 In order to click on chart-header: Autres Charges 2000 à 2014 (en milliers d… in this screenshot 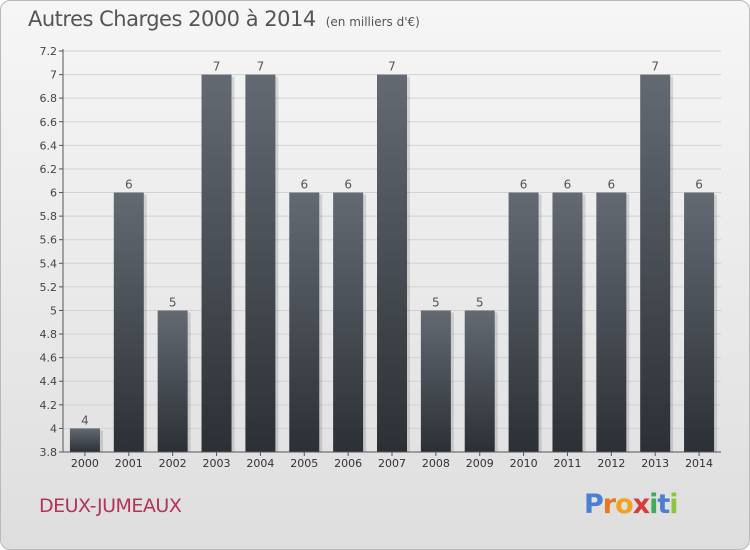, I will do `click(224, 19)`.